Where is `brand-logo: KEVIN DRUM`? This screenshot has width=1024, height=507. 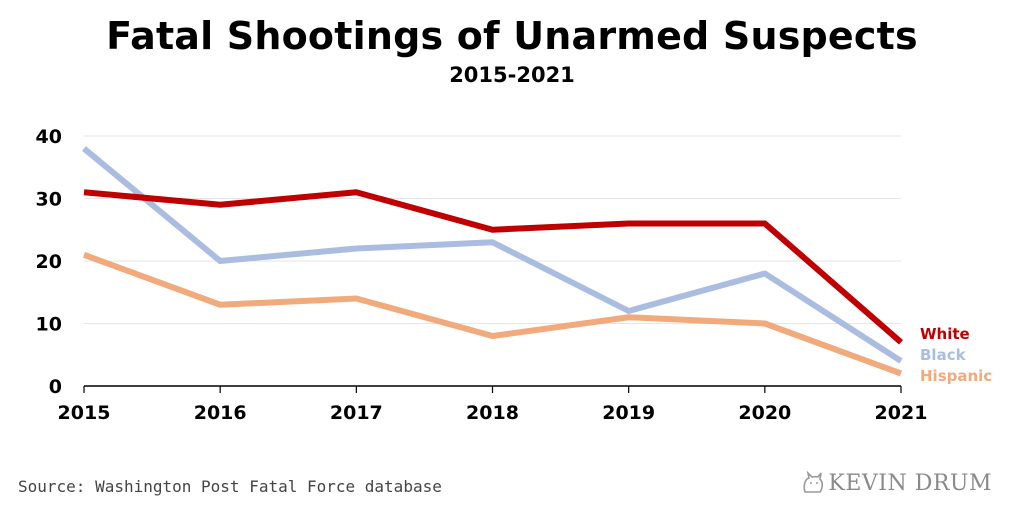
brand-logo: KEVIN DRUM is located at coordinates (896, 483).